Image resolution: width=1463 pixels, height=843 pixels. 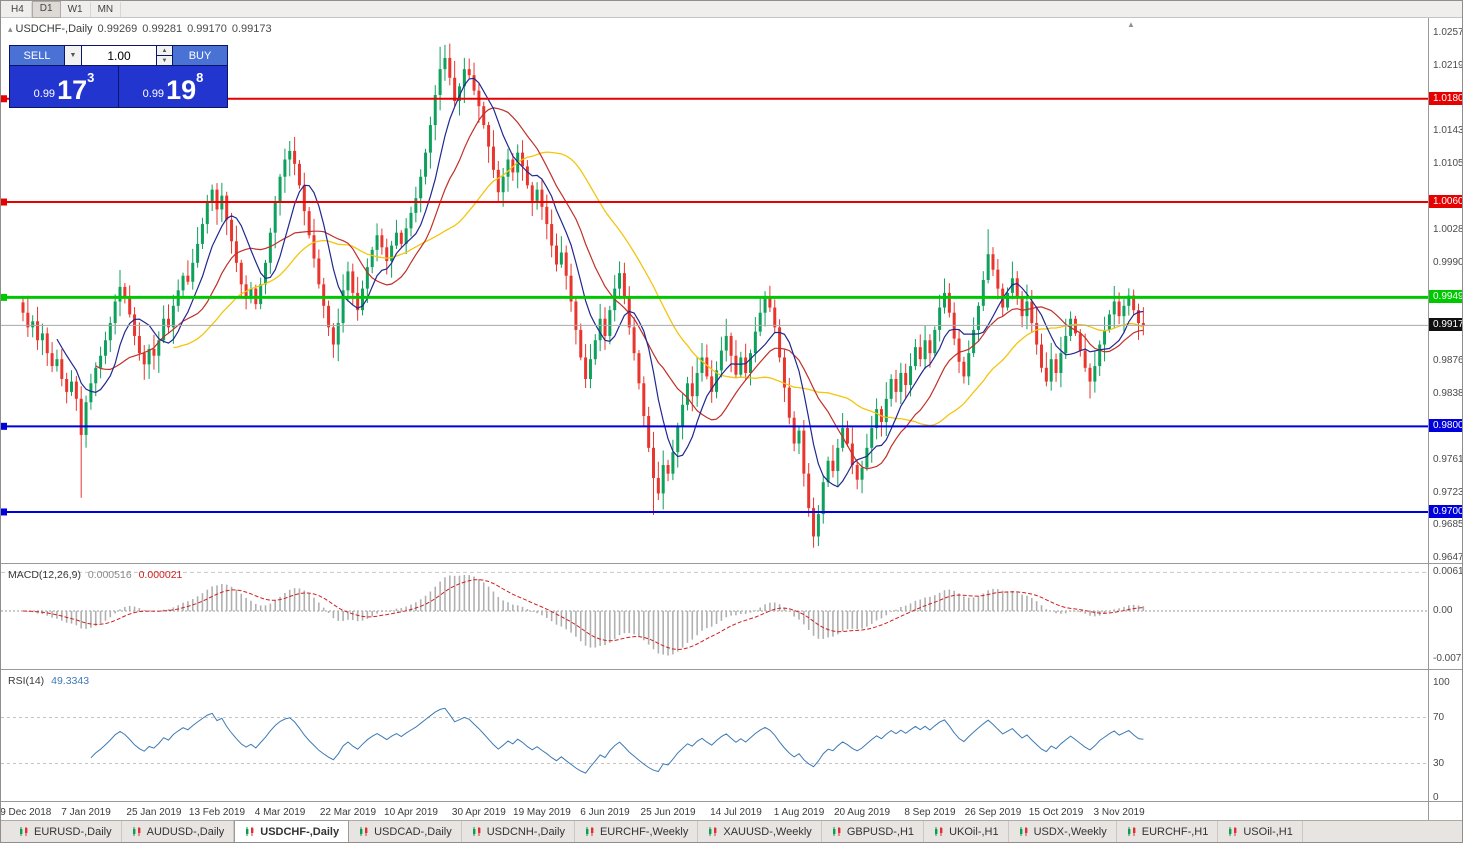 I want to click on chart-tab-label: AUDUSD-,Daily, so click(x=185, y=831).